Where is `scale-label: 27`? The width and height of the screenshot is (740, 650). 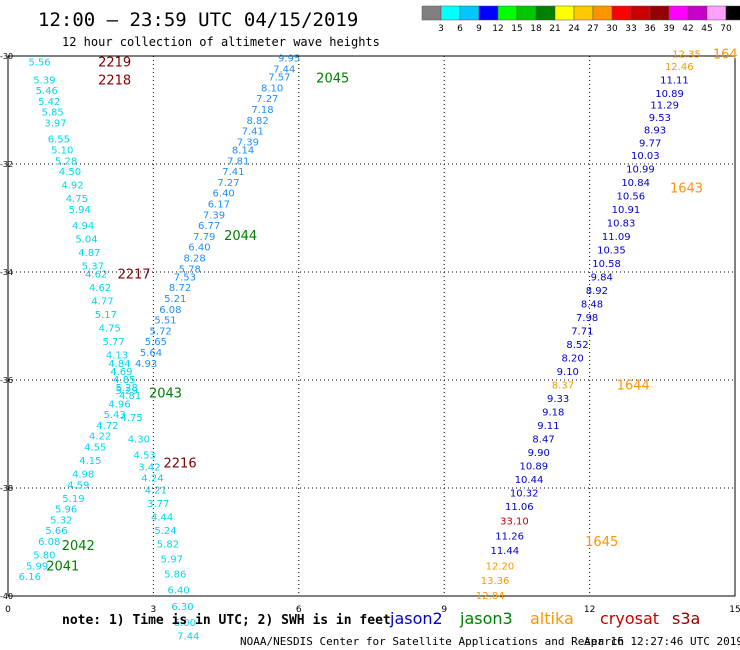
scale-label: 27 is located at coordinates (592, 29).